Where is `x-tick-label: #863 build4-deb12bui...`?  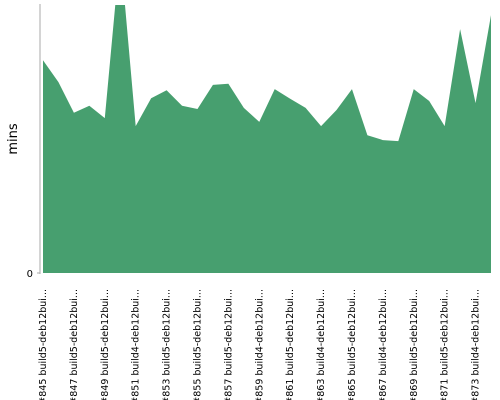 x-tick-label: #863 build4-deb12bui... is located at coordinates (321, 344).